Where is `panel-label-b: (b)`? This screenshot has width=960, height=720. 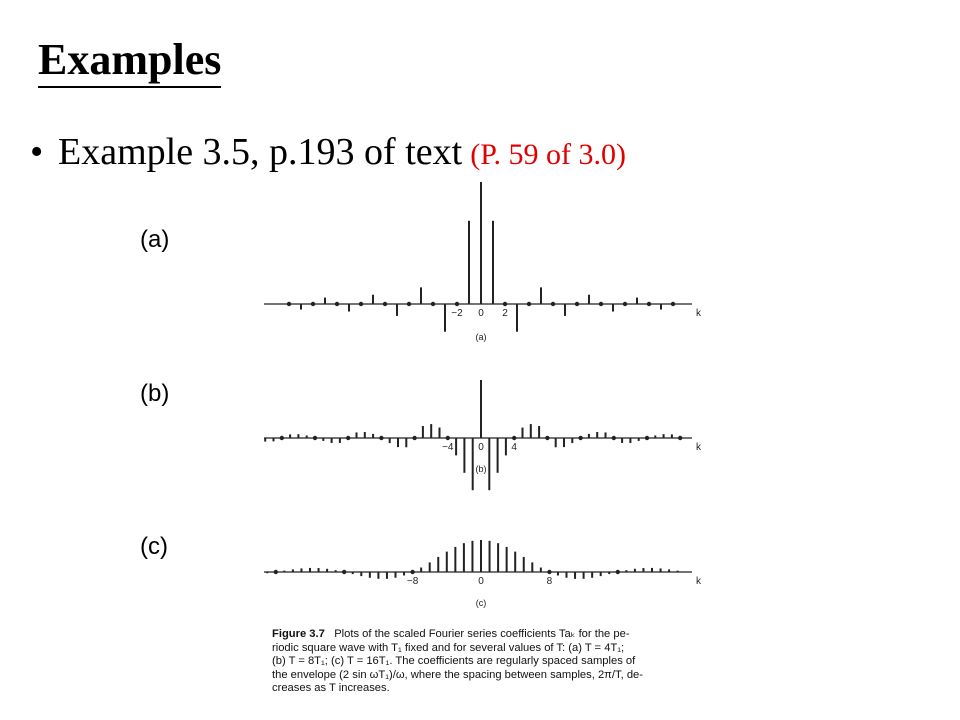
panel-label-b: (b) is located at coordinates (155, 393).